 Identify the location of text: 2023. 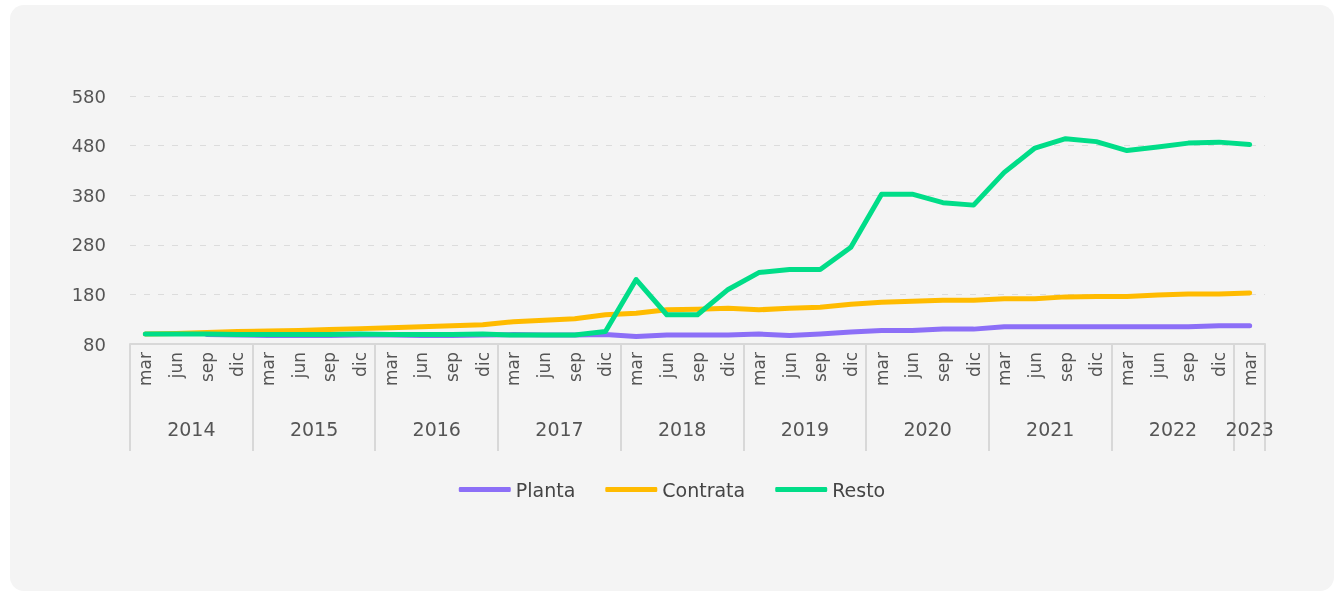
(1249, 428).